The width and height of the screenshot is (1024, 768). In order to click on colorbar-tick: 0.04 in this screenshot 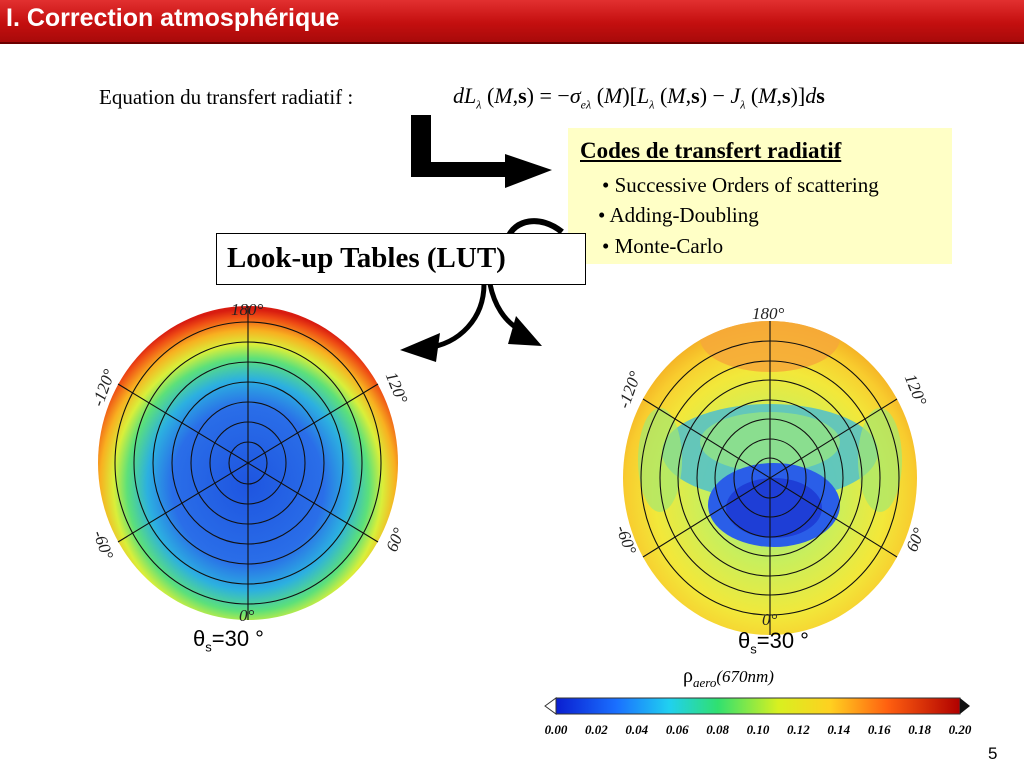, I will do `click(637, 729)`.